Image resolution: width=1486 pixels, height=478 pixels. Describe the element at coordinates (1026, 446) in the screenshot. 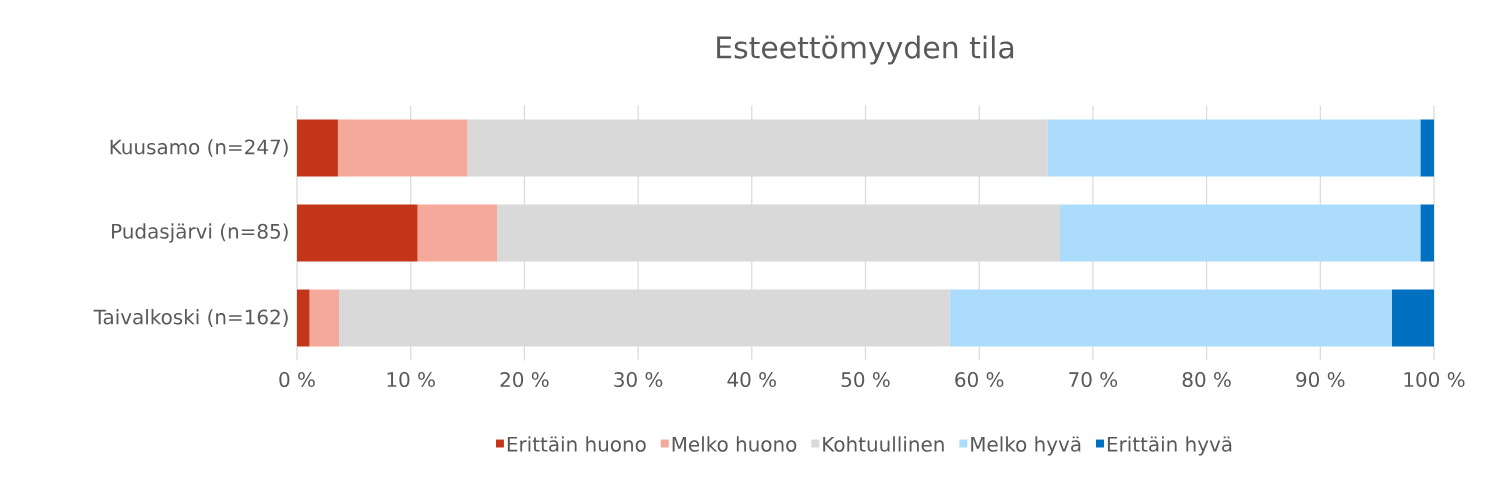

I see `legend-label: Melko hyvä` at that location.